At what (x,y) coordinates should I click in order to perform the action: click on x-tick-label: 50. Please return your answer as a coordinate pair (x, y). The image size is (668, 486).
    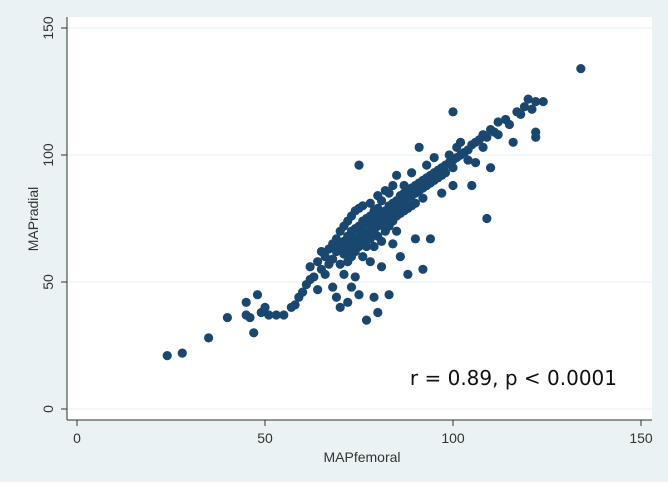
    Looking at the image, I should click on (265, 438).